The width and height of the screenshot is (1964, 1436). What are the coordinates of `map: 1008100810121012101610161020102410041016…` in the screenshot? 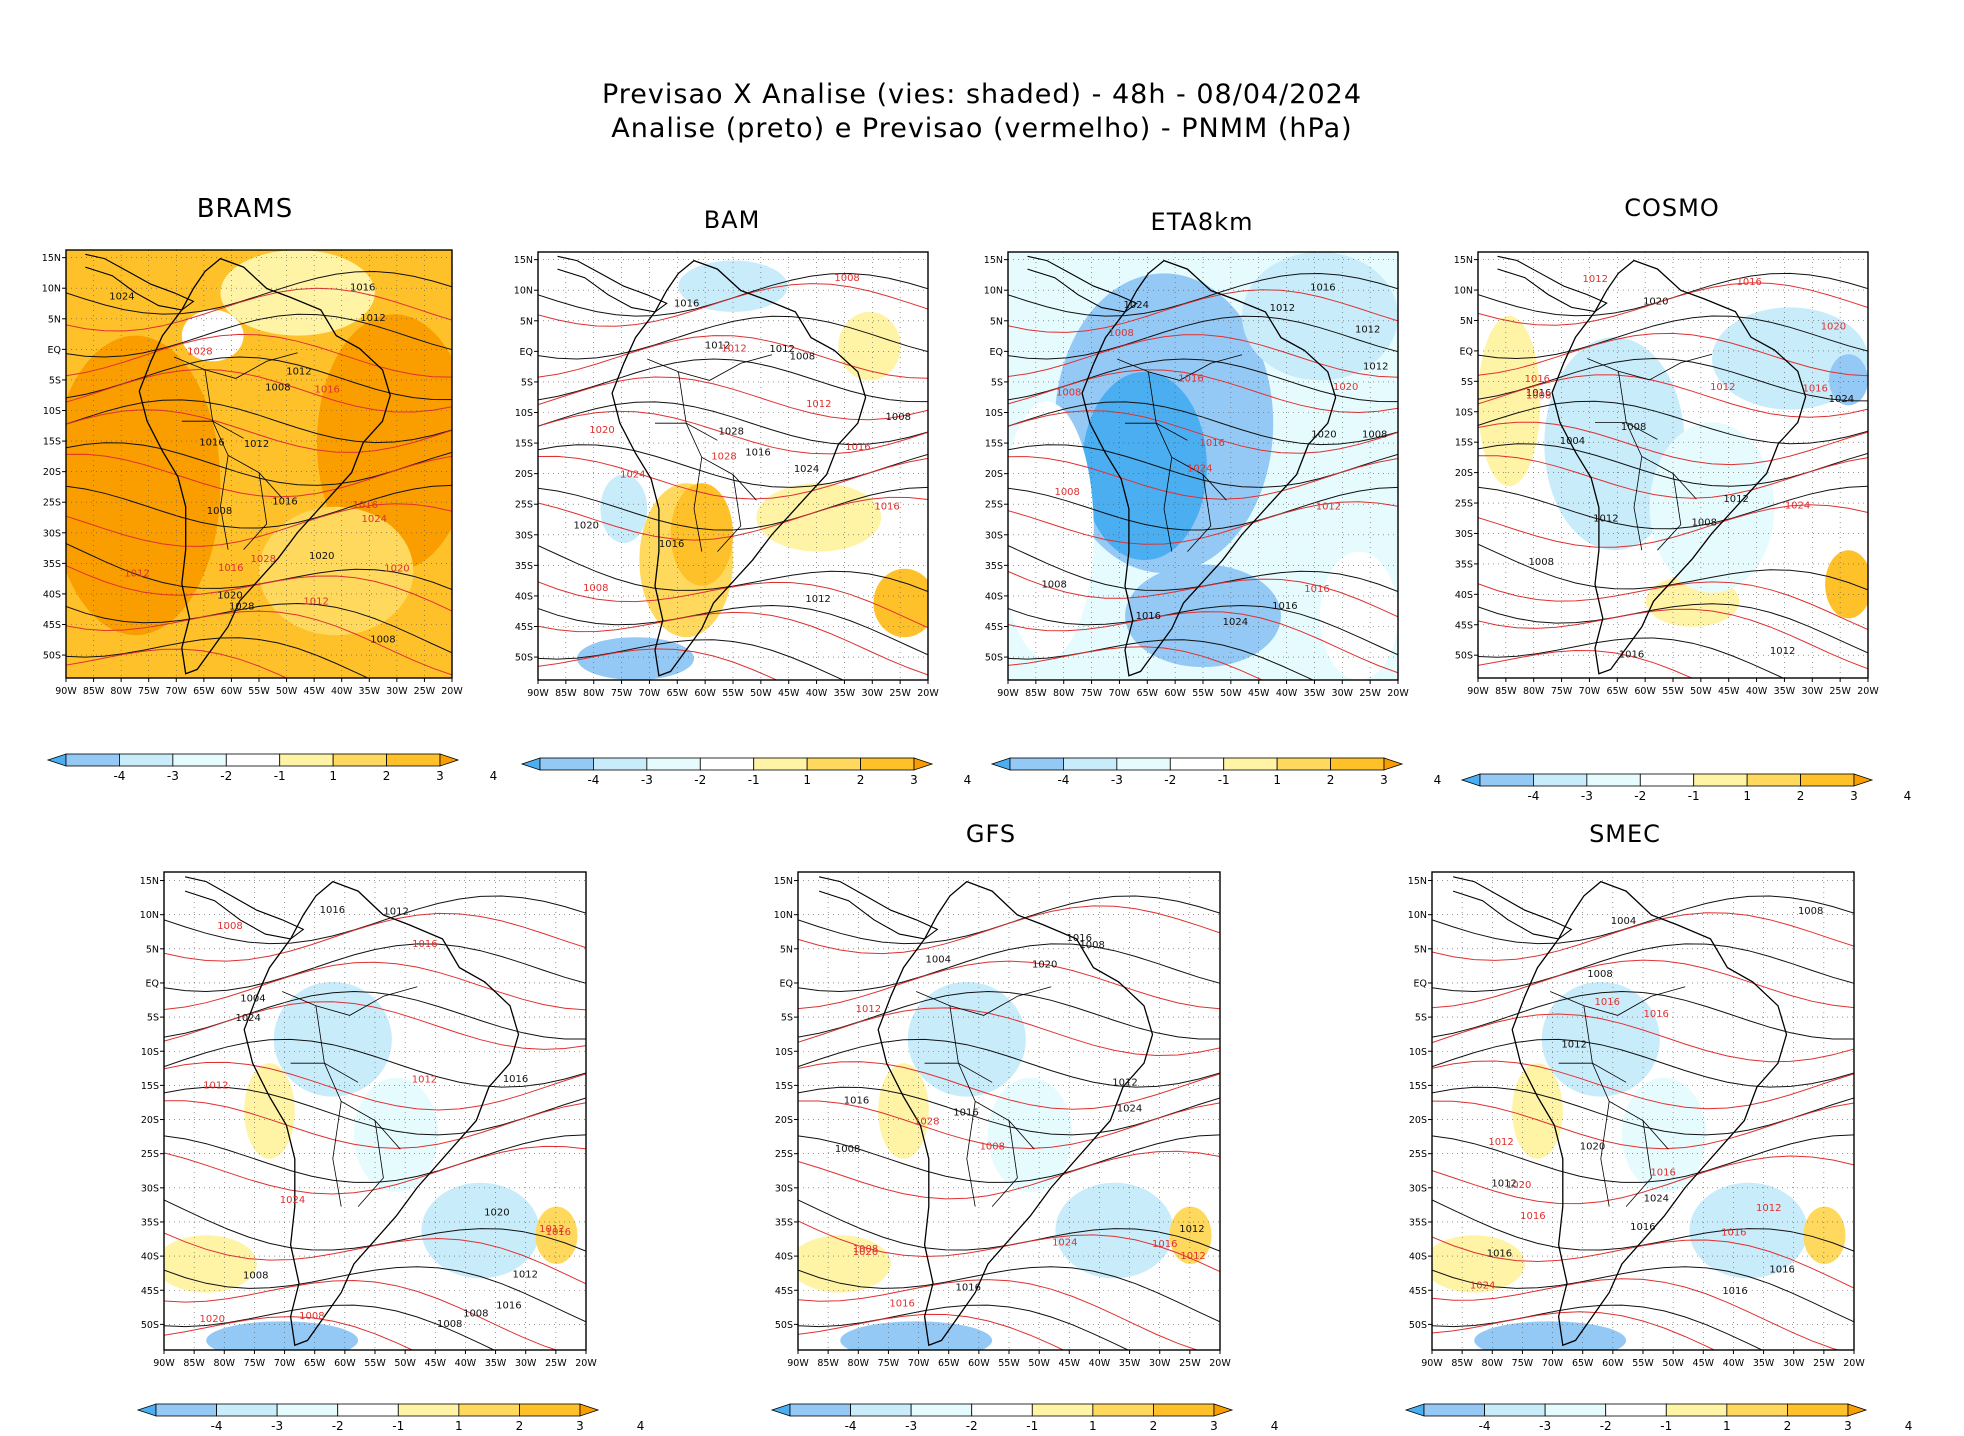 It's located at (1002, 1120).